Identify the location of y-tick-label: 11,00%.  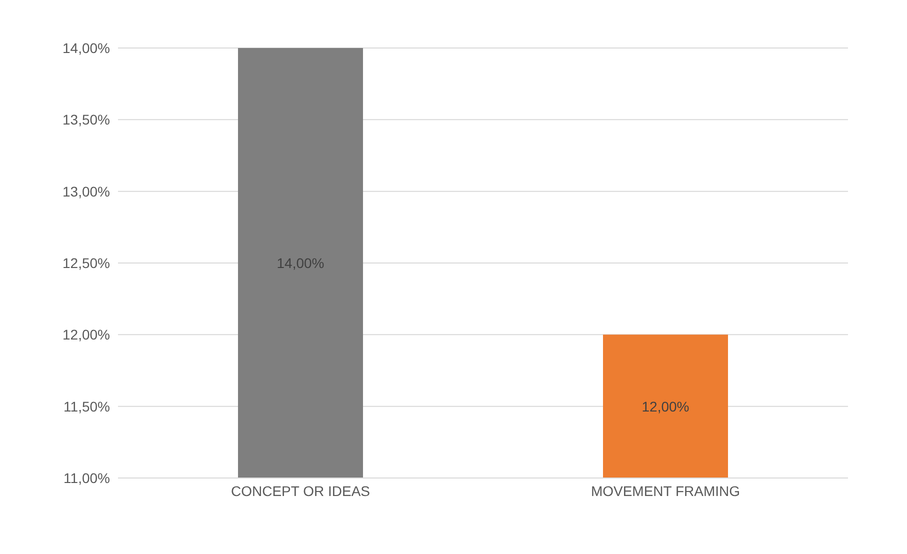
(87, 478).